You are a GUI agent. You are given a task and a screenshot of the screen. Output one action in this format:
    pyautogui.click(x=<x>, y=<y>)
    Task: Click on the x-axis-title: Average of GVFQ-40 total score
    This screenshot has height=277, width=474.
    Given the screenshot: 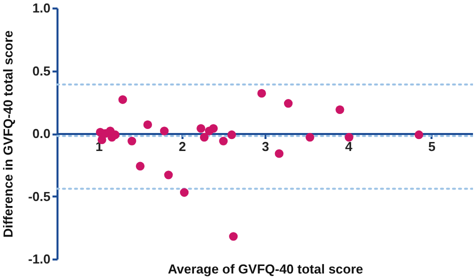 What is the action you would take?
    pyautogui.click(x=266, y=269)
    